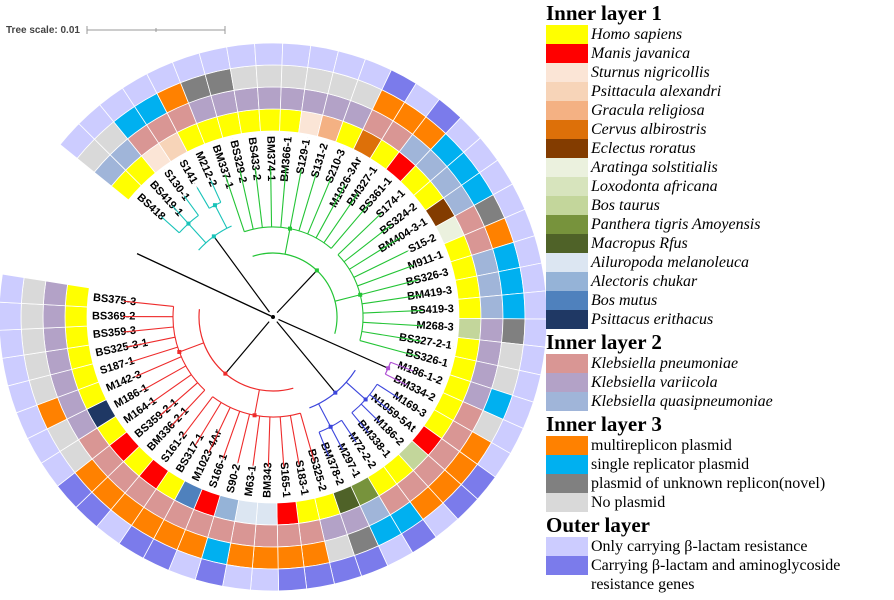 Image resolution: width=894 pixels, height=600 pixels. Describe the element at coordinates (325, 415) in the screenshot. I see `blue-clade-connector` at that location.